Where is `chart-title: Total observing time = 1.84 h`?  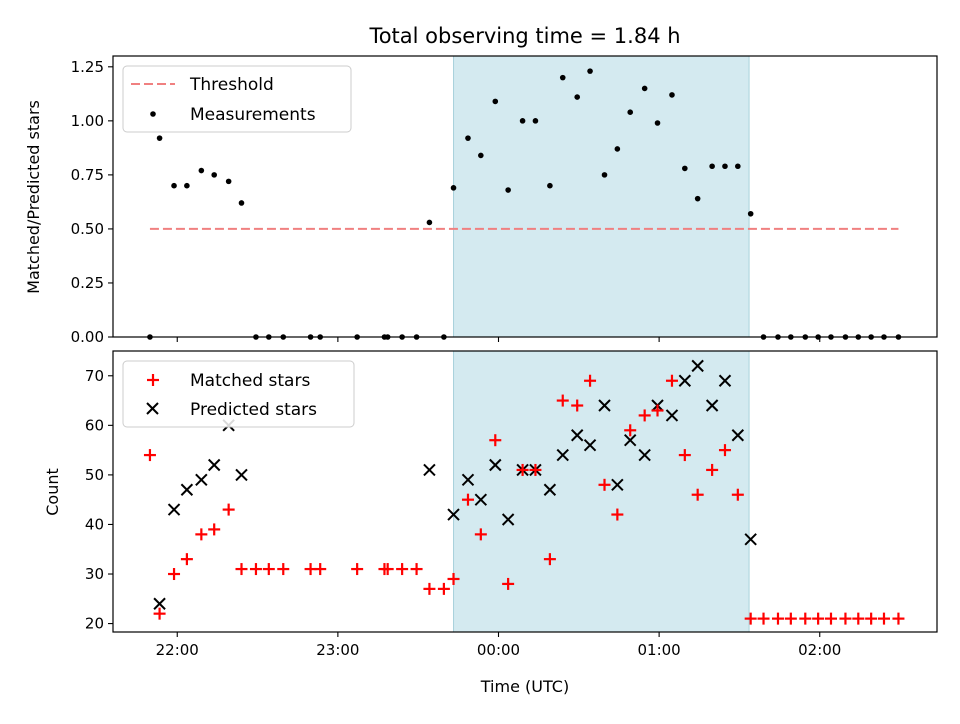
chart-title: Total observing time = 1.84 h is located at coordinates (524, 36).